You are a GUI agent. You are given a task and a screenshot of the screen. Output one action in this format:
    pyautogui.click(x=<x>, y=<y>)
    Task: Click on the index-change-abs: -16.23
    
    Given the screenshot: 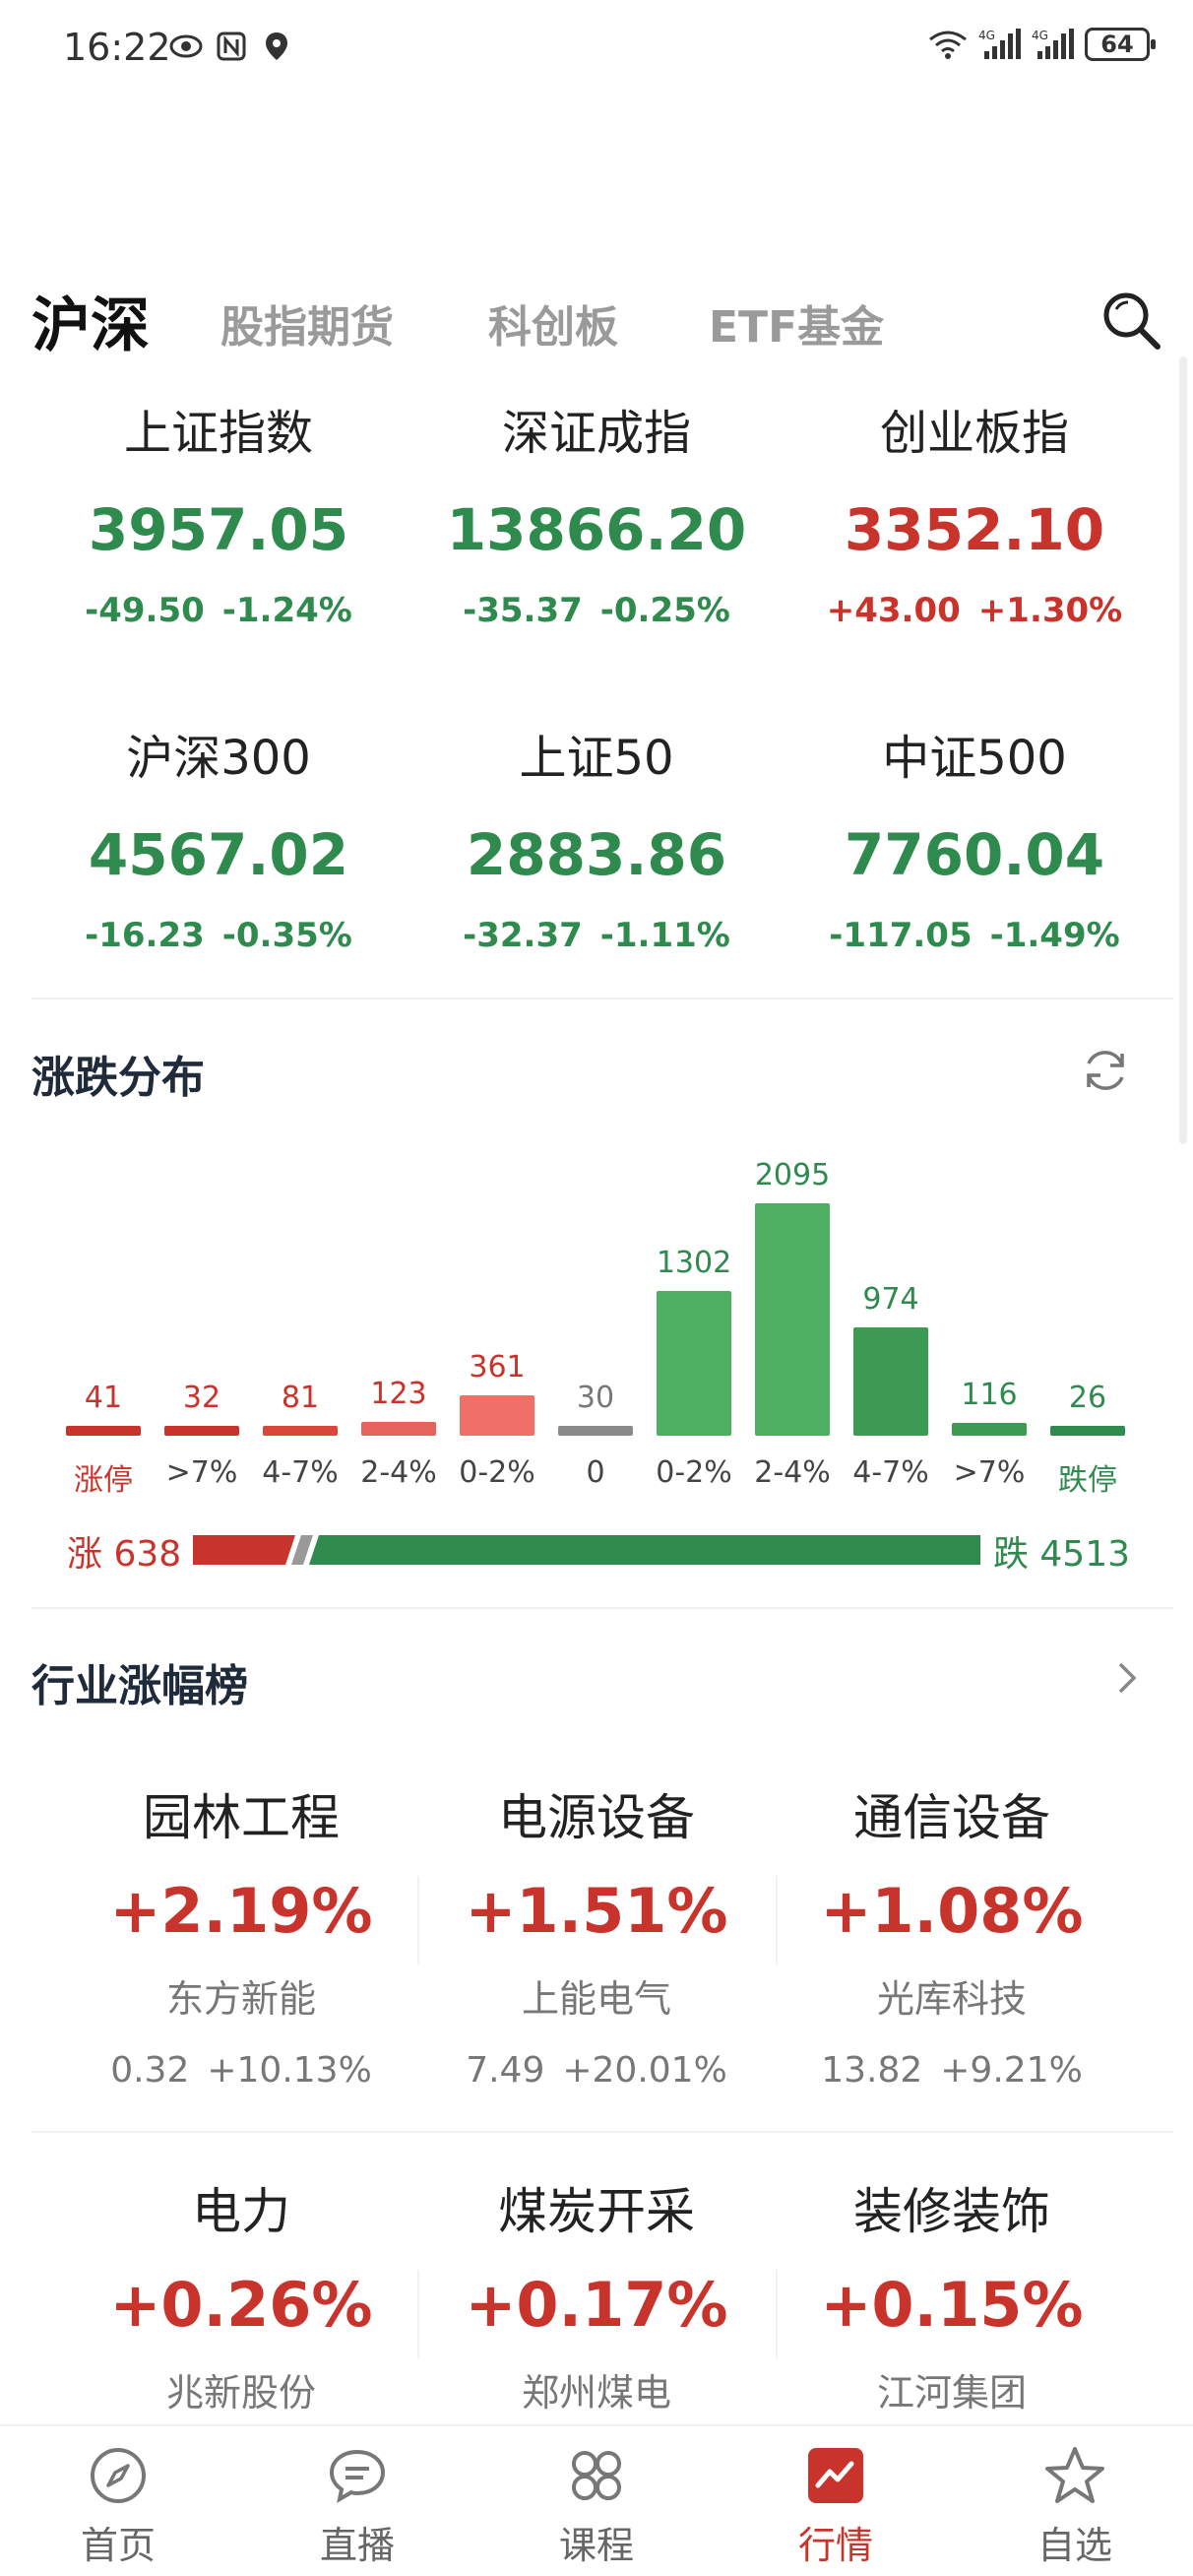 What is the action you would take?
    pyautogui.click(x=145, y=935)
    